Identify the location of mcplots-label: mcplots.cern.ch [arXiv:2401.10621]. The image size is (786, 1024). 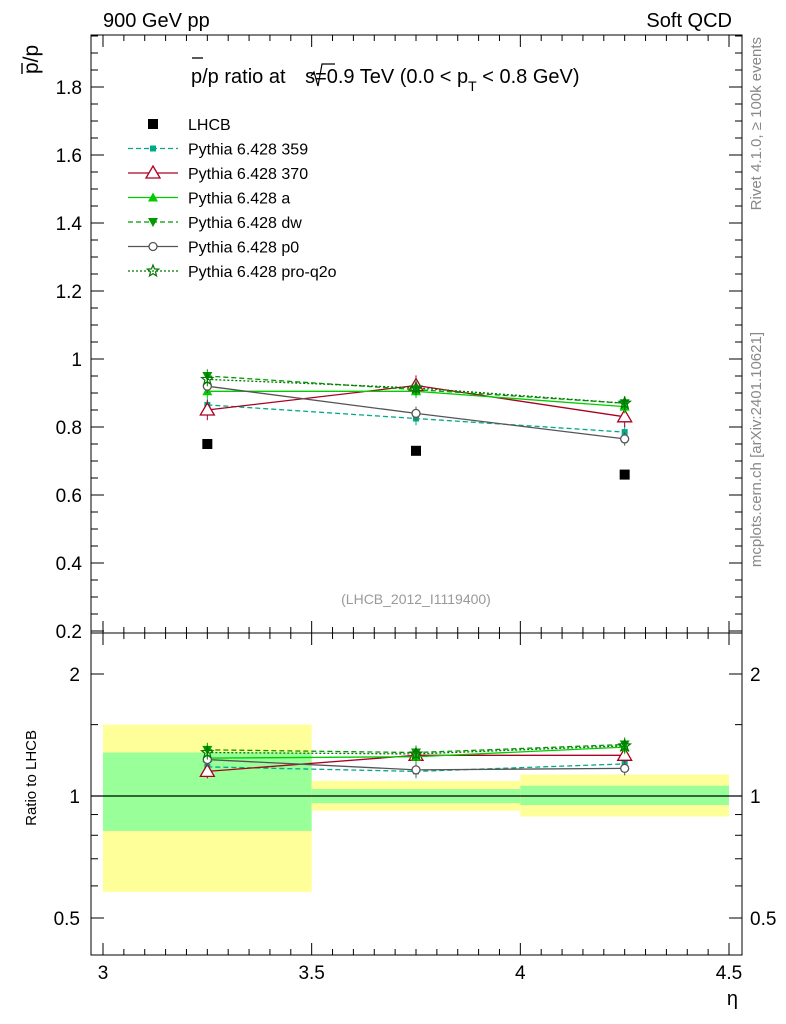
(756, 449).